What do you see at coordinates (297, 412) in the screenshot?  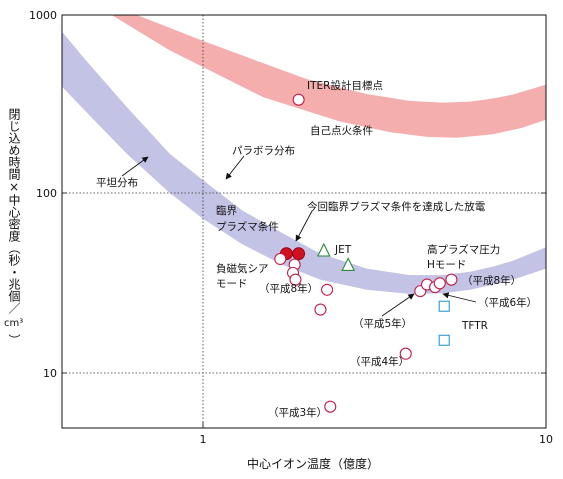 I see `annotation-heisei3: （平成3年）` at bounding box center [297, 412].